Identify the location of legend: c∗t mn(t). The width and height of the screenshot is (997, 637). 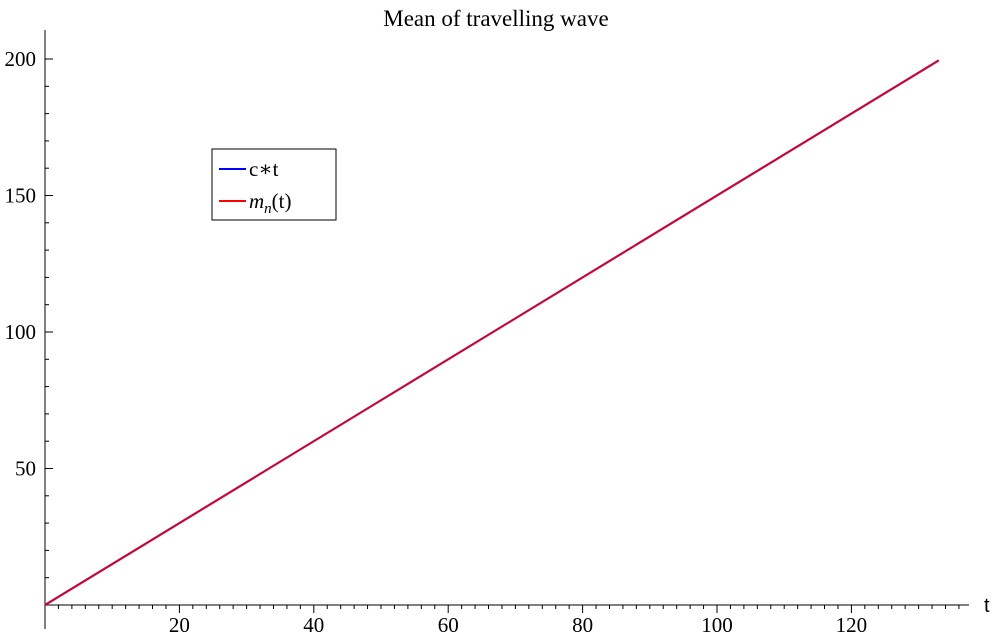
(274, 184).